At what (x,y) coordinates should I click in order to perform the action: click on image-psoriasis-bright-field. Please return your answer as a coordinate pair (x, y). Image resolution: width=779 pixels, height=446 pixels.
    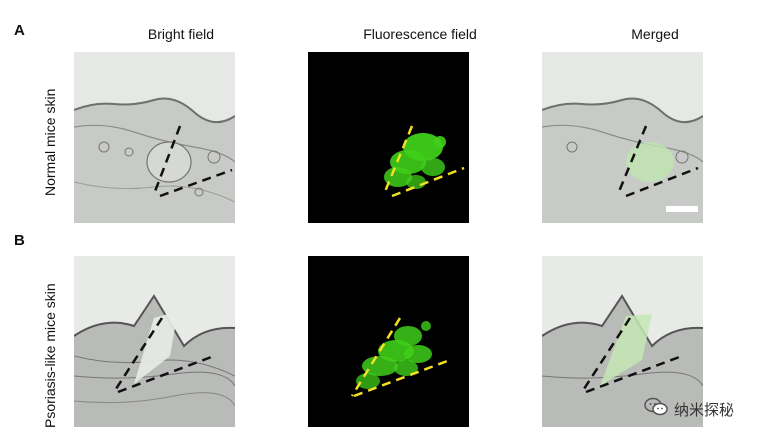
    Looking at the image, I should click on (154, 341).